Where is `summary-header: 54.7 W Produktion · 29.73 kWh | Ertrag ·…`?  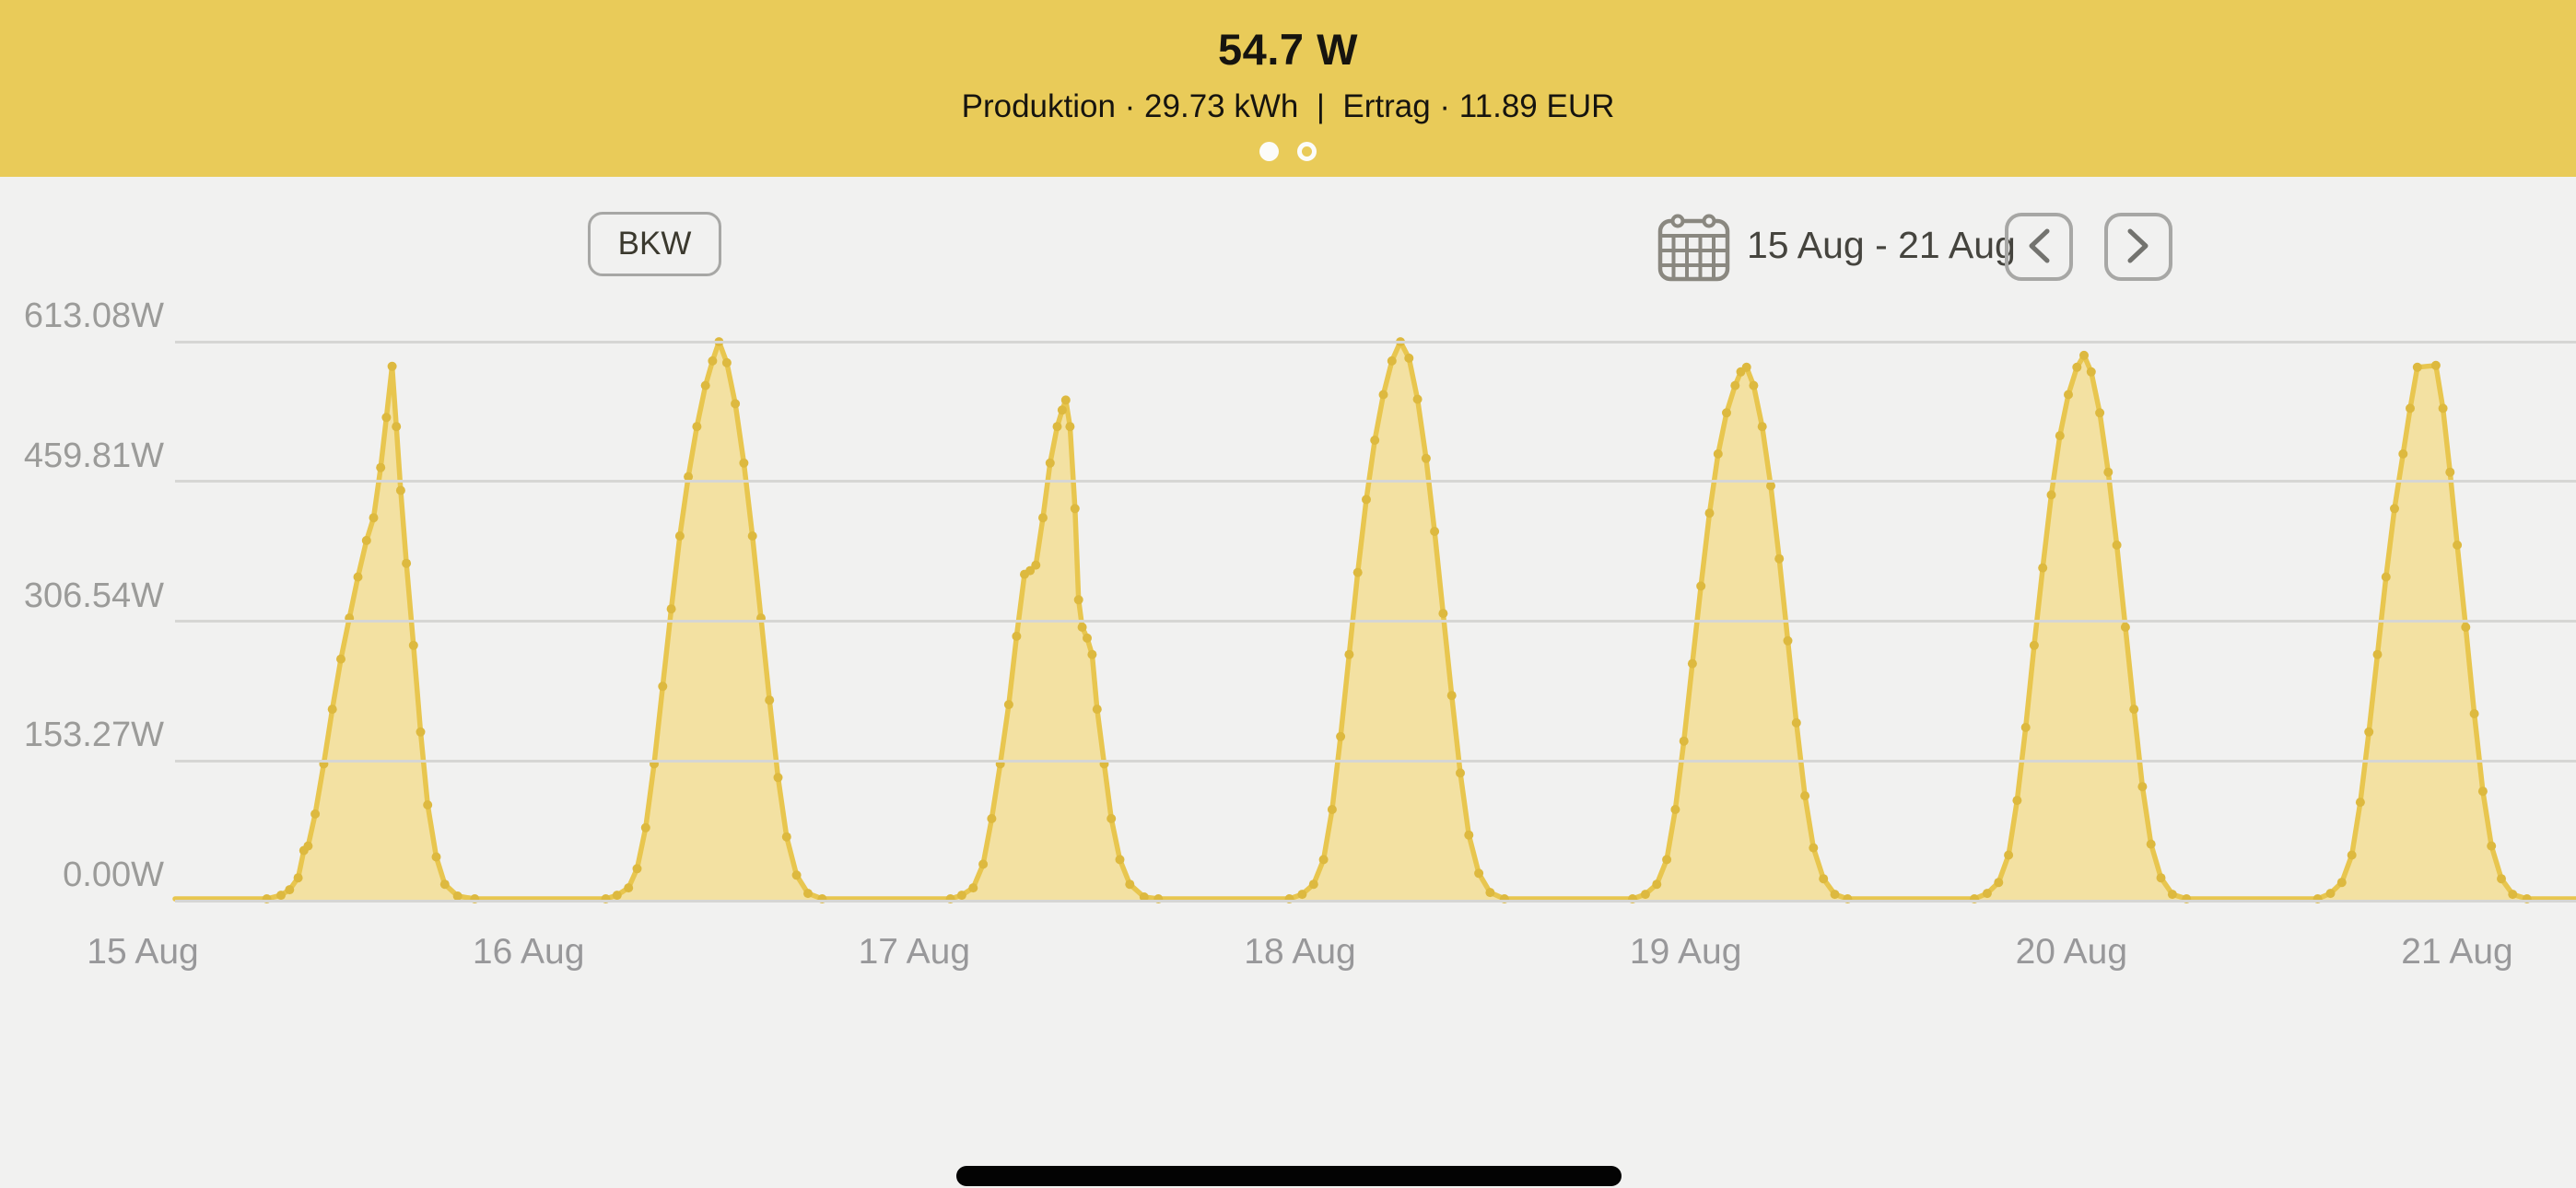 summary-header: 54.7 W Produktion · 29.73 kWh | Ertrag ·… is located at coordinates (1288, 88).